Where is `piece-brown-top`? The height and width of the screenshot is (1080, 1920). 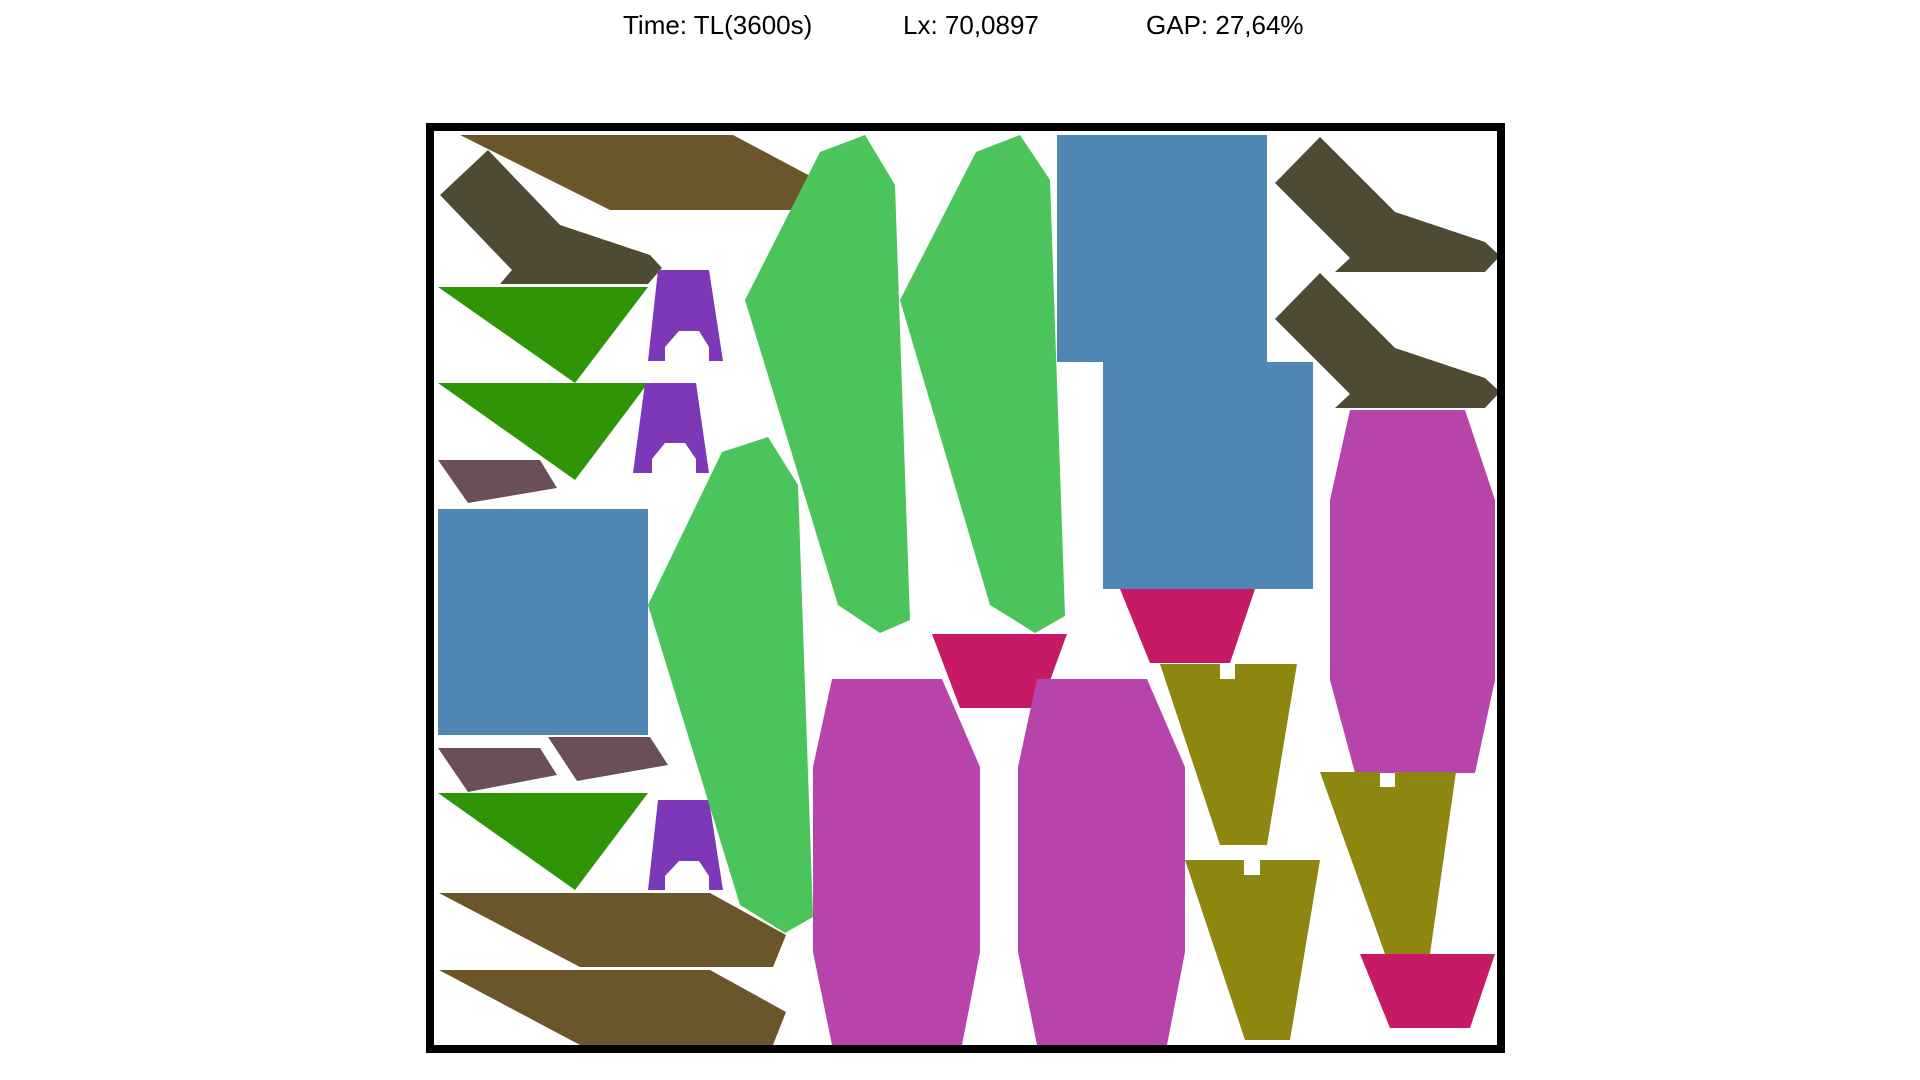 piece-brown-top is located at coordinates (636, 172).